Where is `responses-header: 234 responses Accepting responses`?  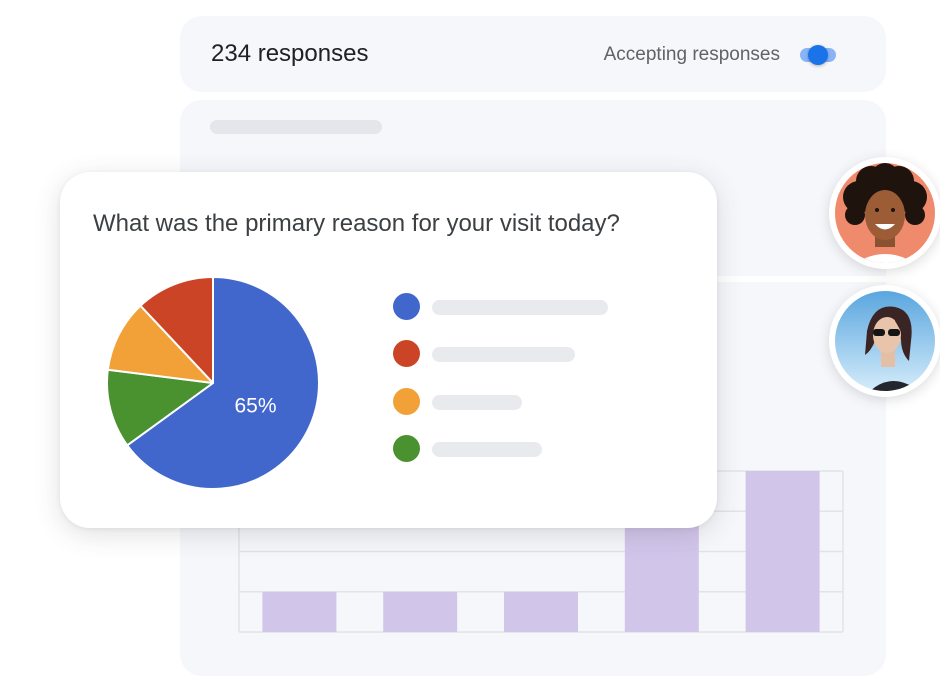
responses-header: 234 responses Accepting responses is located at coordinates (533, 54).